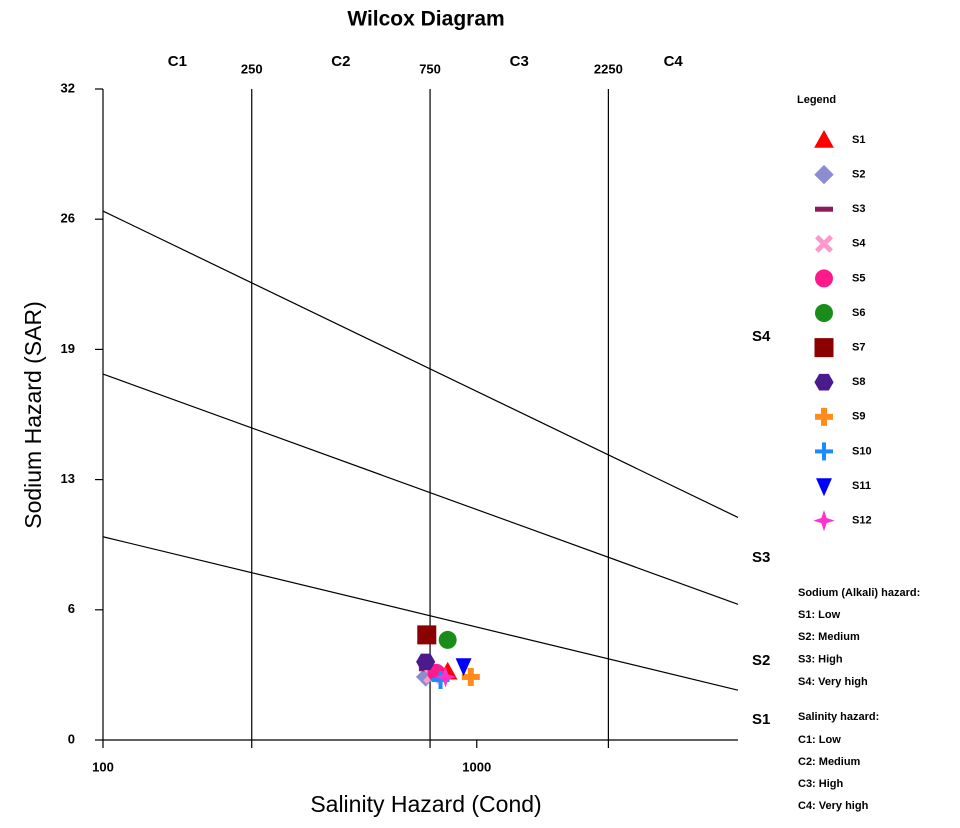 The image size is (960, 828). Describe the element at coordinates (430, 68) in the screenshot. I see `salinity-boundary-label: 750` at that location.